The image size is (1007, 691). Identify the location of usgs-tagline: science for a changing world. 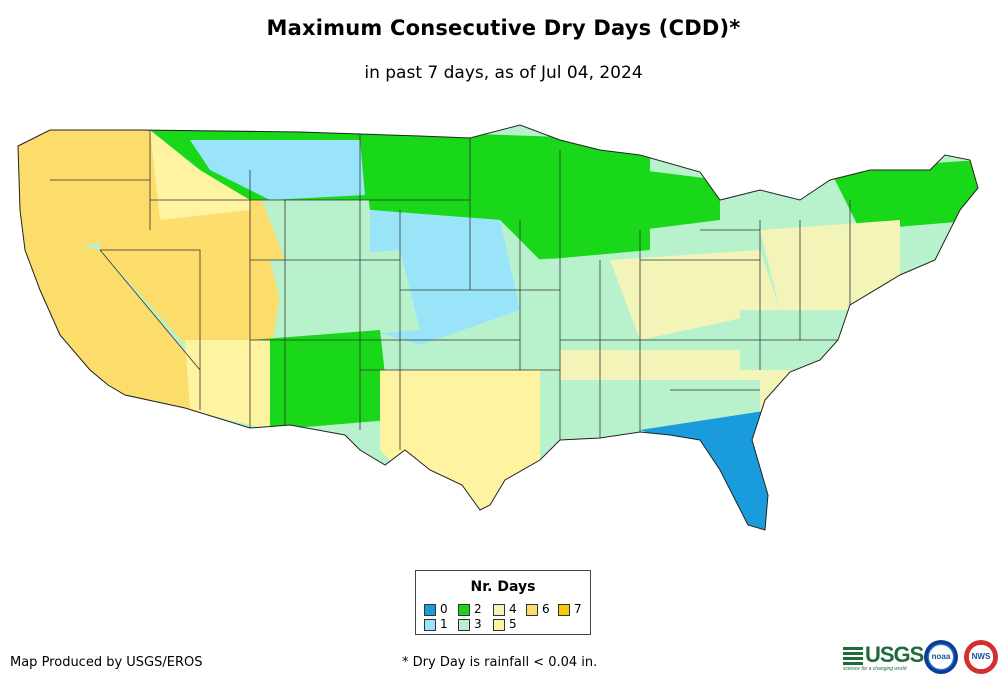
(875, 669).